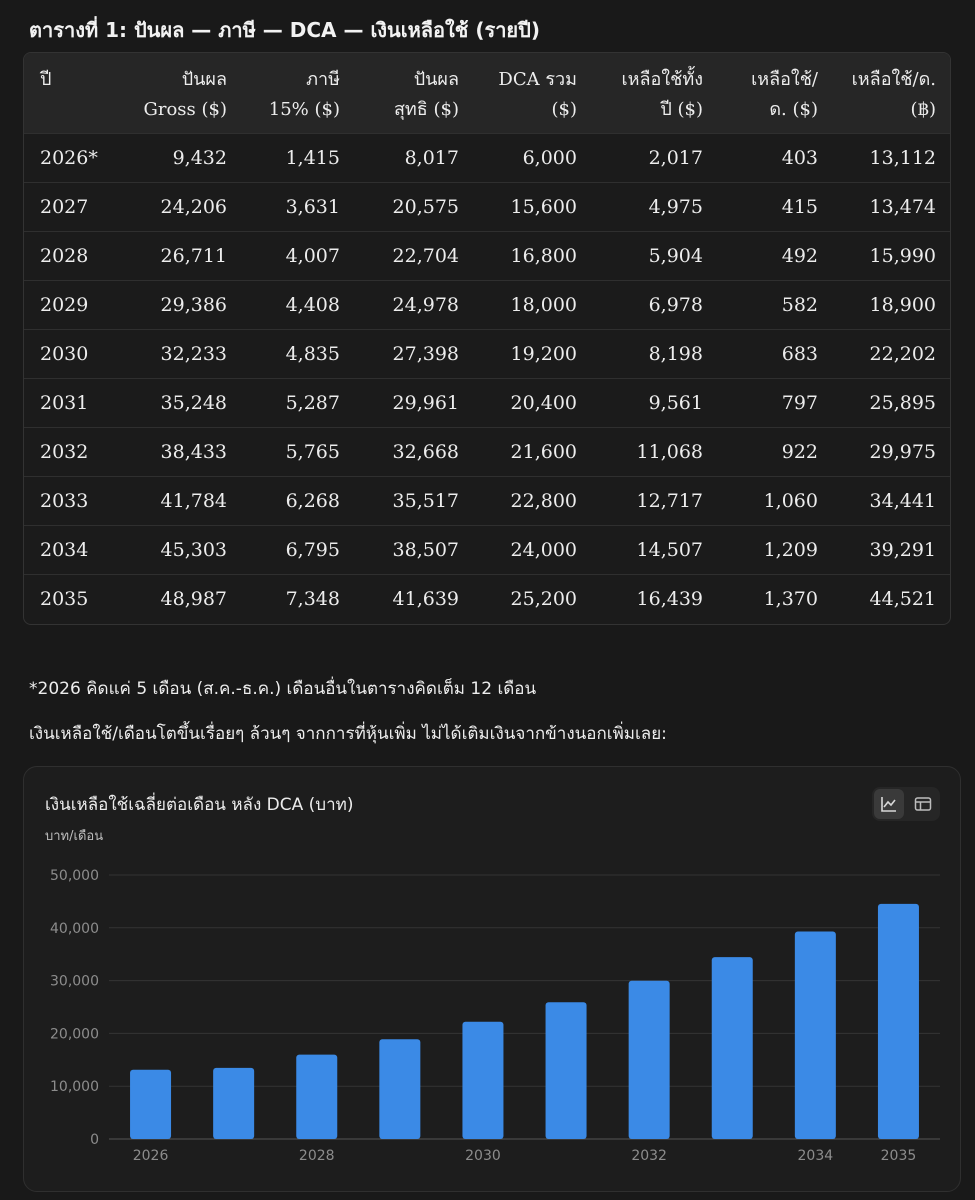 This screenshot has width=975, height=1200. I want to click on bar-2031, so click(566, 1070).